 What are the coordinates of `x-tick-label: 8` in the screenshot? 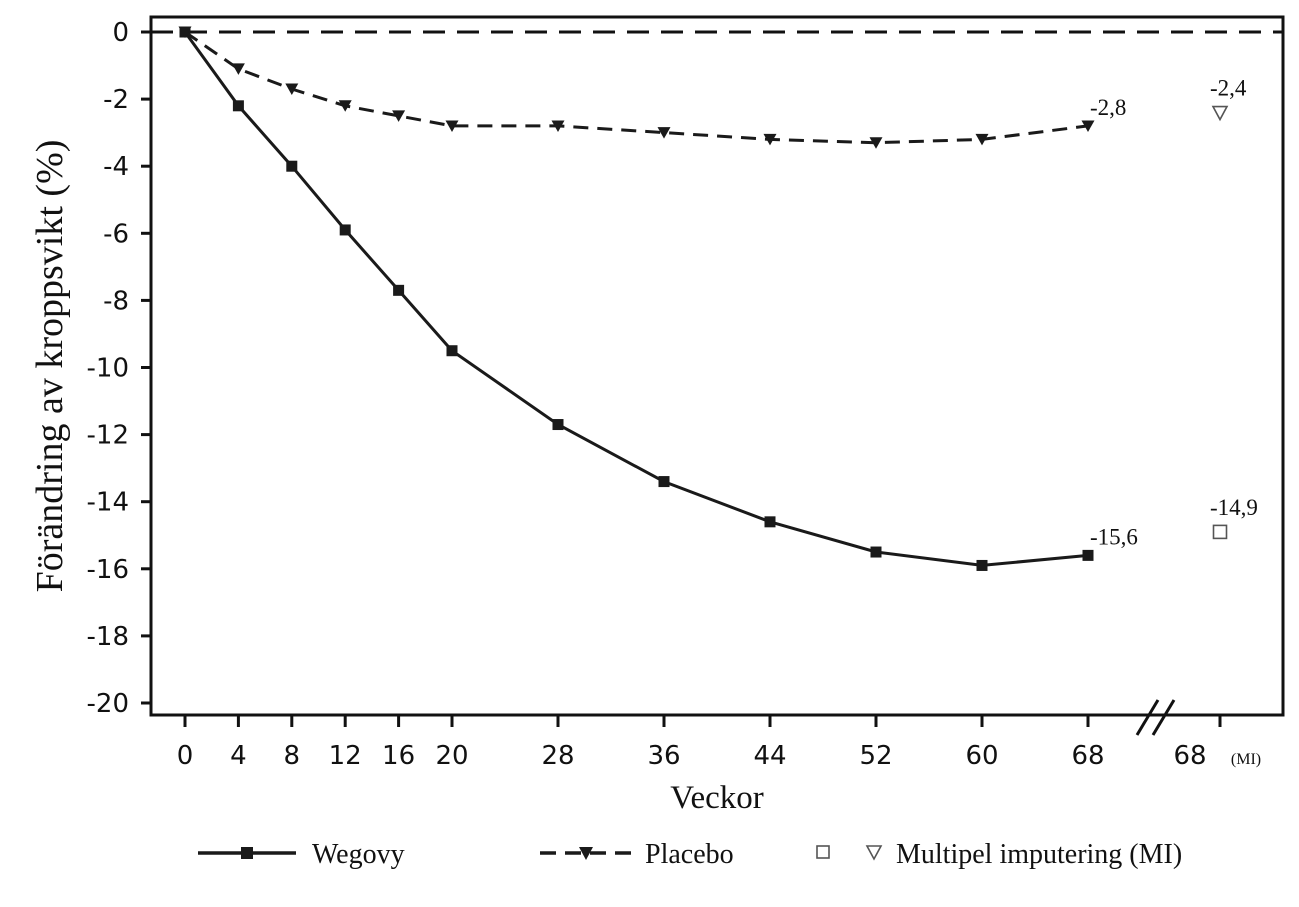 It's located at (292, 756).